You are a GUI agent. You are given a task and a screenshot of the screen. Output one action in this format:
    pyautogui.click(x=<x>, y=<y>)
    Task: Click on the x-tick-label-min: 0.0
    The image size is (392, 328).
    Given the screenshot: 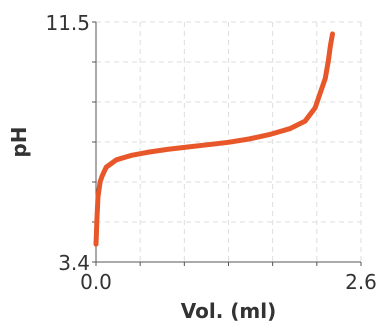 What is the action you would take?
    pyautogui.click(x=96, y=282)
    